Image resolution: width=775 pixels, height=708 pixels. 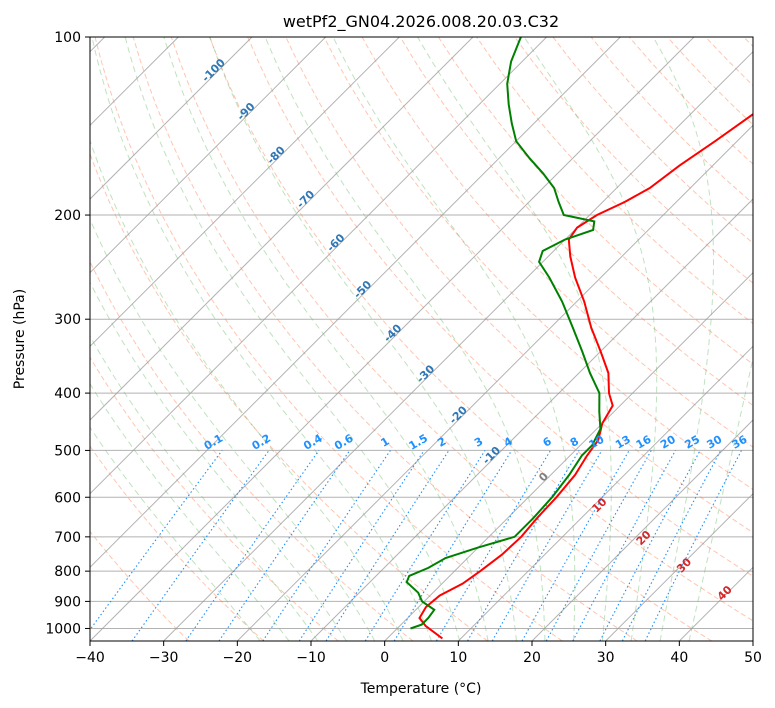 I want to click on y-tick-label: 800, so click(x=67, y=572).